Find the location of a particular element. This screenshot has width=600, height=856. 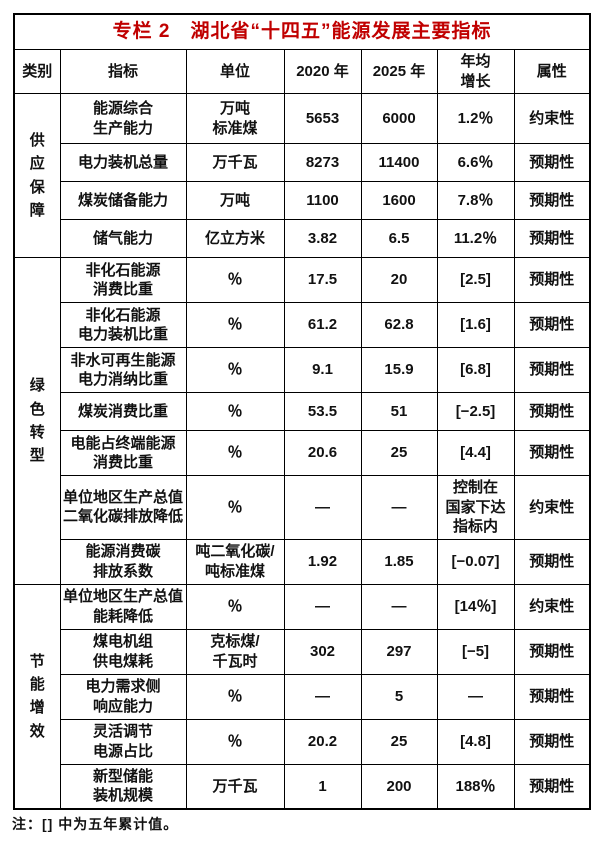

cell-unit: 万千瓦 is located at coordinates (235, 162).